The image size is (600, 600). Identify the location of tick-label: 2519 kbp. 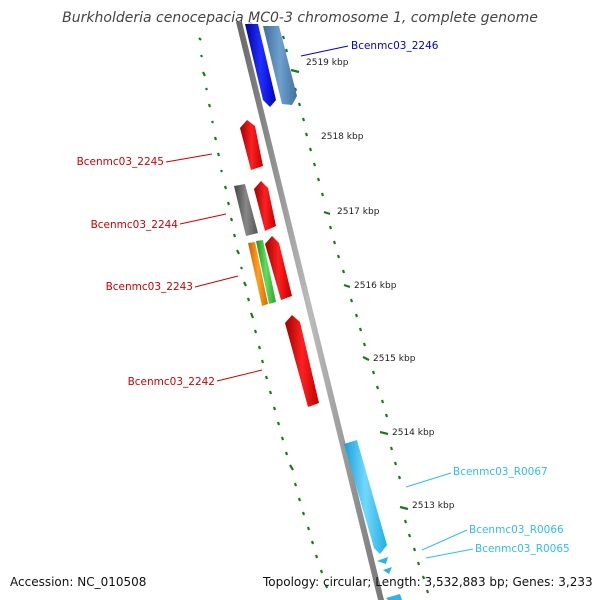
(327, 63).